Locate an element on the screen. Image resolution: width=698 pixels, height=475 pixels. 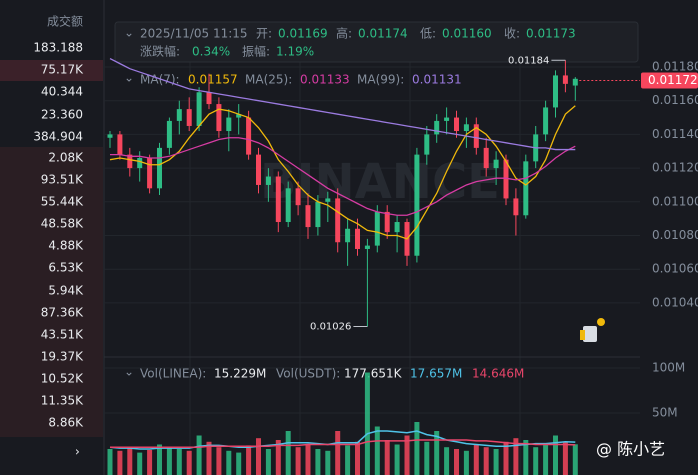
sell-depth is located at coordinates (51, 292).